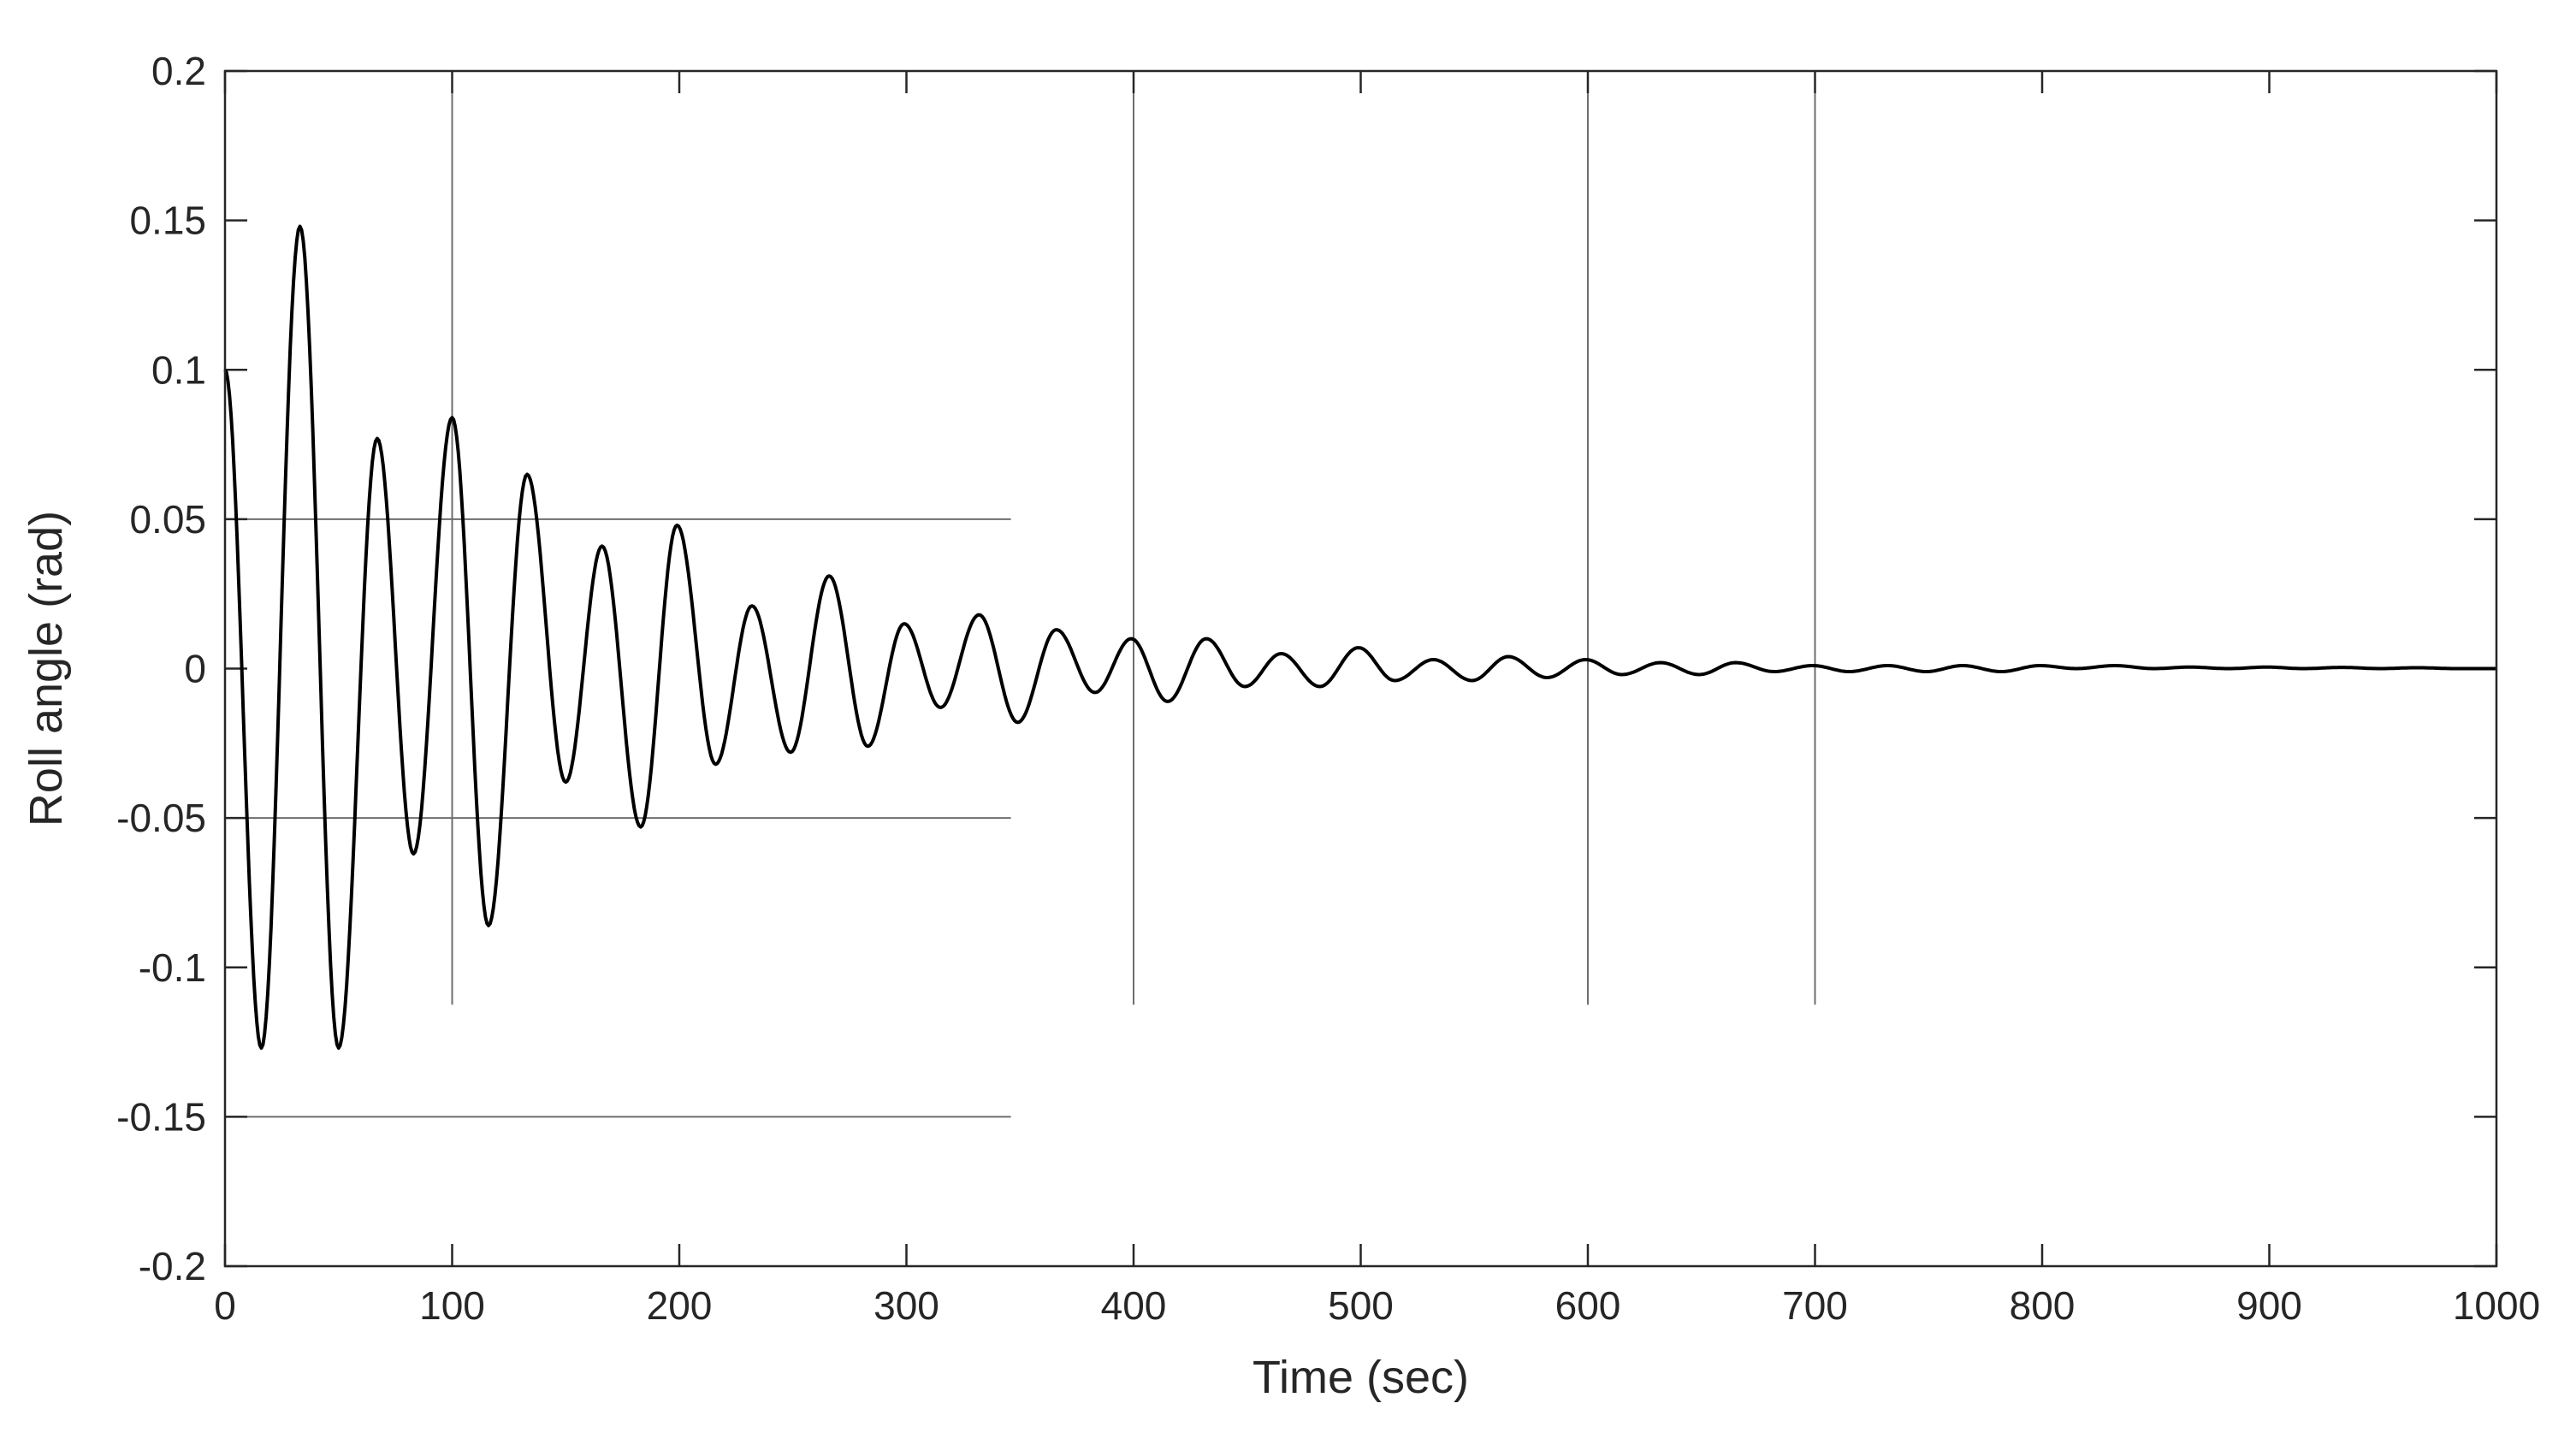 Image resolution: width=2576 pixels, height=1433 pixels. Describe the element at coordinates (1815, 1305) in the screenshot. I see `x-tick-label: 700` at that location.